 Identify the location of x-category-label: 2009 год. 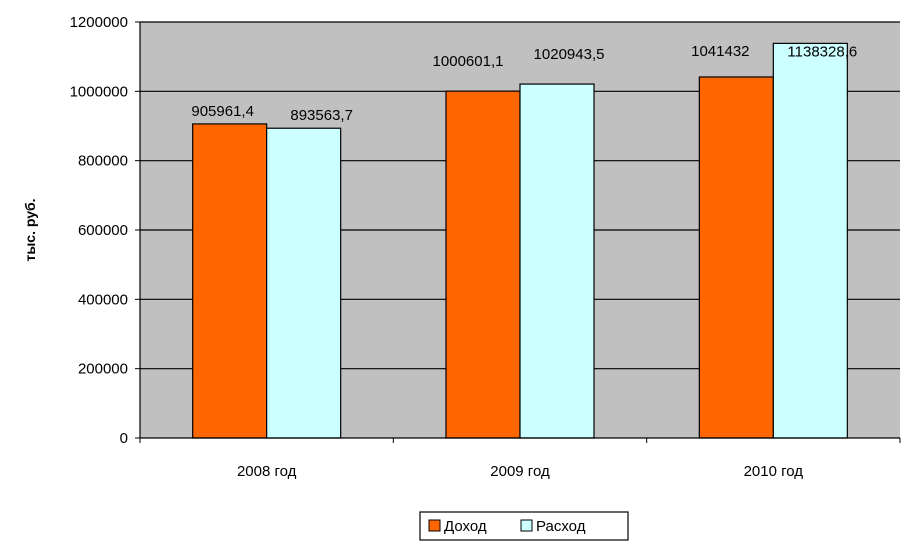
(520, 471).